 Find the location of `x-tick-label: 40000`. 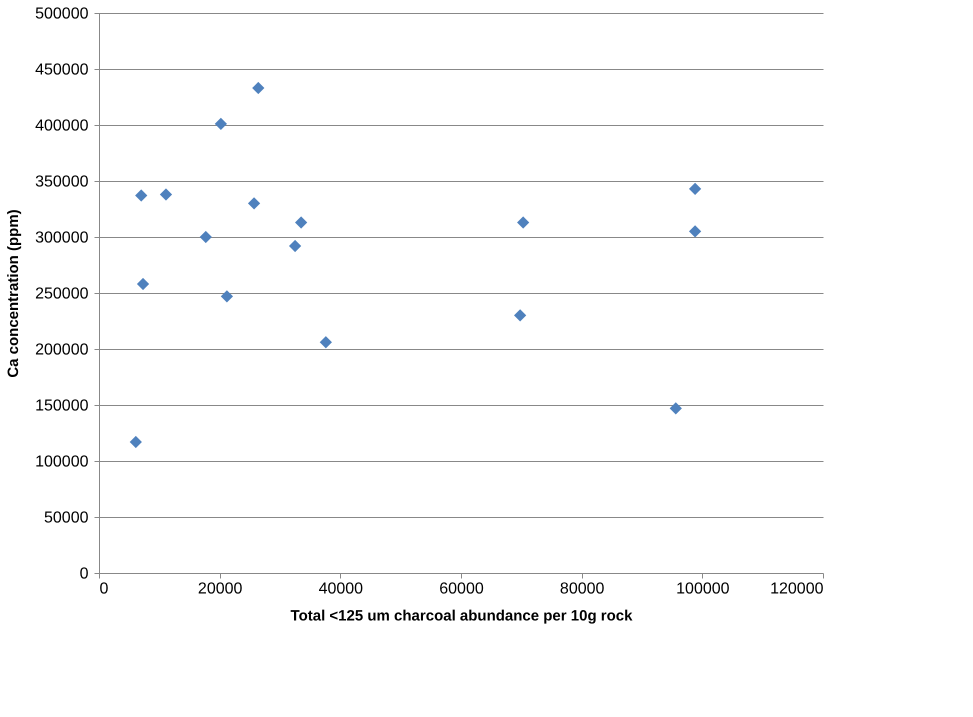

x-tick-label: 40000 is located at coordinates (341, 589).